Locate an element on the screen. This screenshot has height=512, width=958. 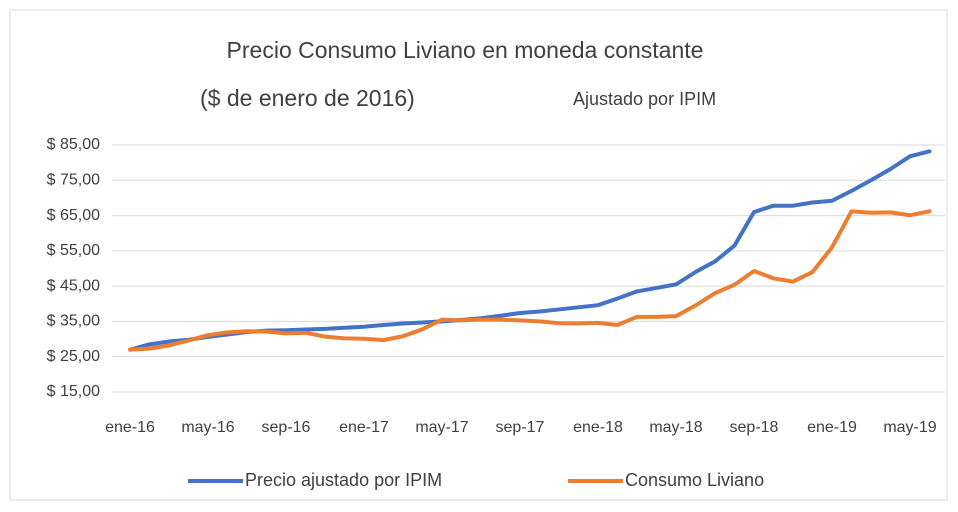
legend-label: Precio ajustado por IPIM is located at coordinates (343, 480).